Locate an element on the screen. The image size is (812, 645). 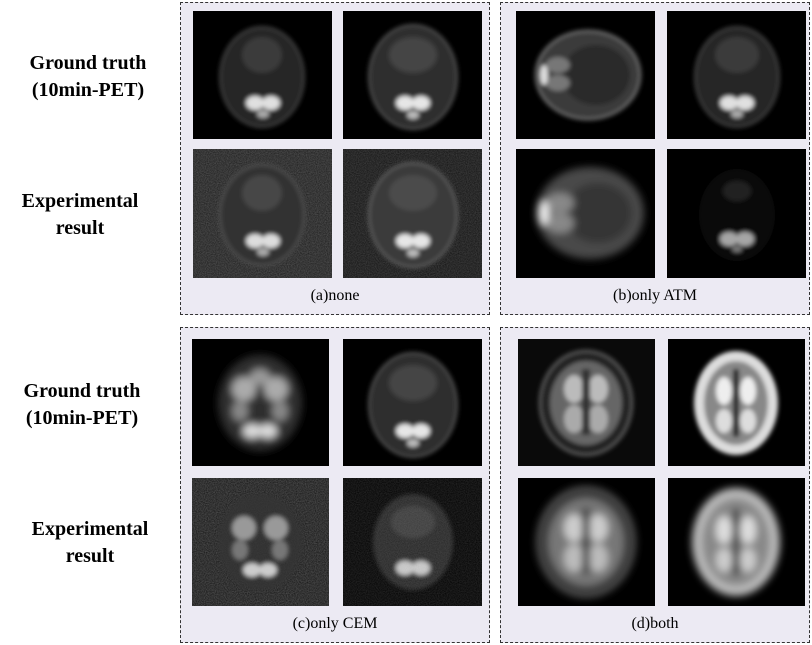
panel-c-experimental-right is located at coordinates (412, 542).